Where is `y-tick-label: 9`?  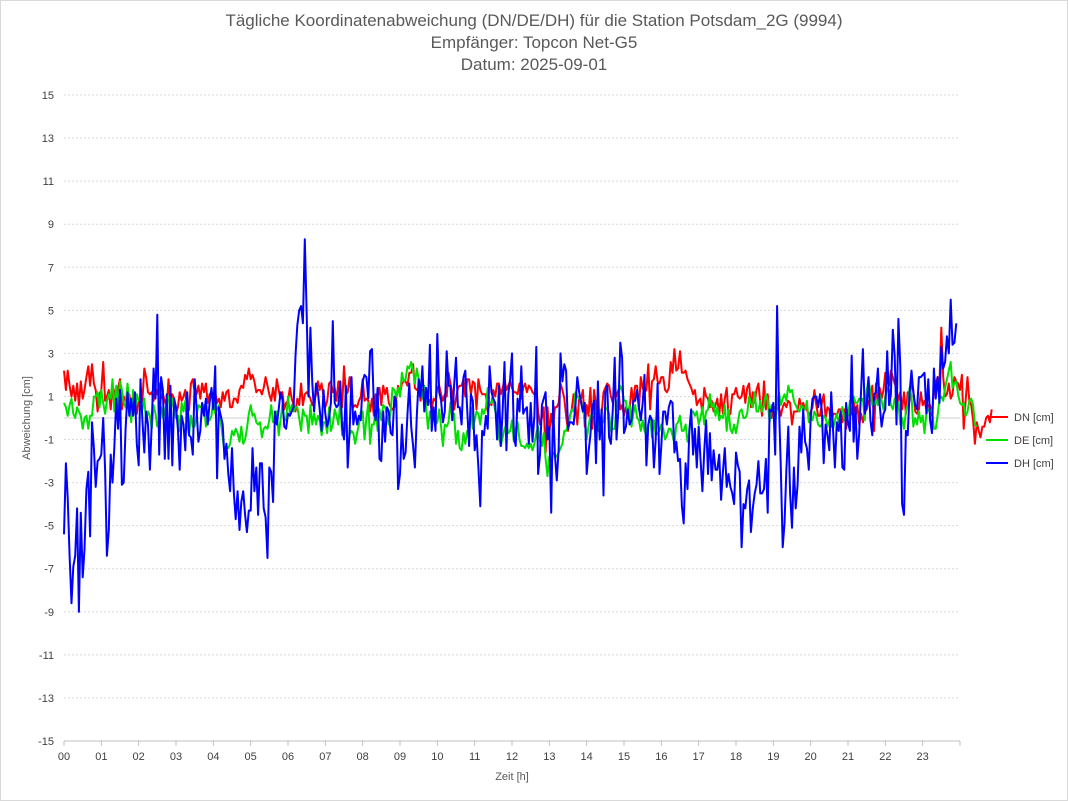
y-tick-label: 9 is located at coordinates (51, 225).